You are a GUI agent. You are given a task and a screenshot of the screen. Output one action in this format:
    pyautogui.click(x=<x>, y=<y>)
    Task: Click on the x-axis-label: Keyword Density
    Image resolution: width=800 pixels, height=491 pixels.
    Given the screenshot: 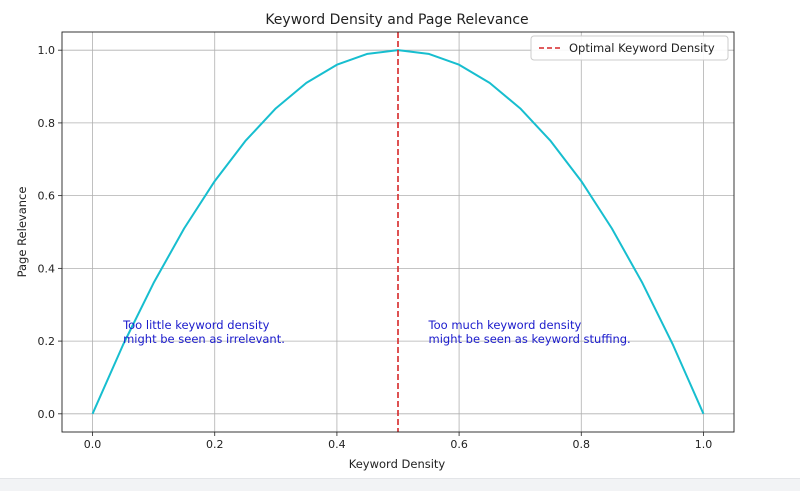 What is the action you would take?
    pyautogui.click(x=397, y=464)
    